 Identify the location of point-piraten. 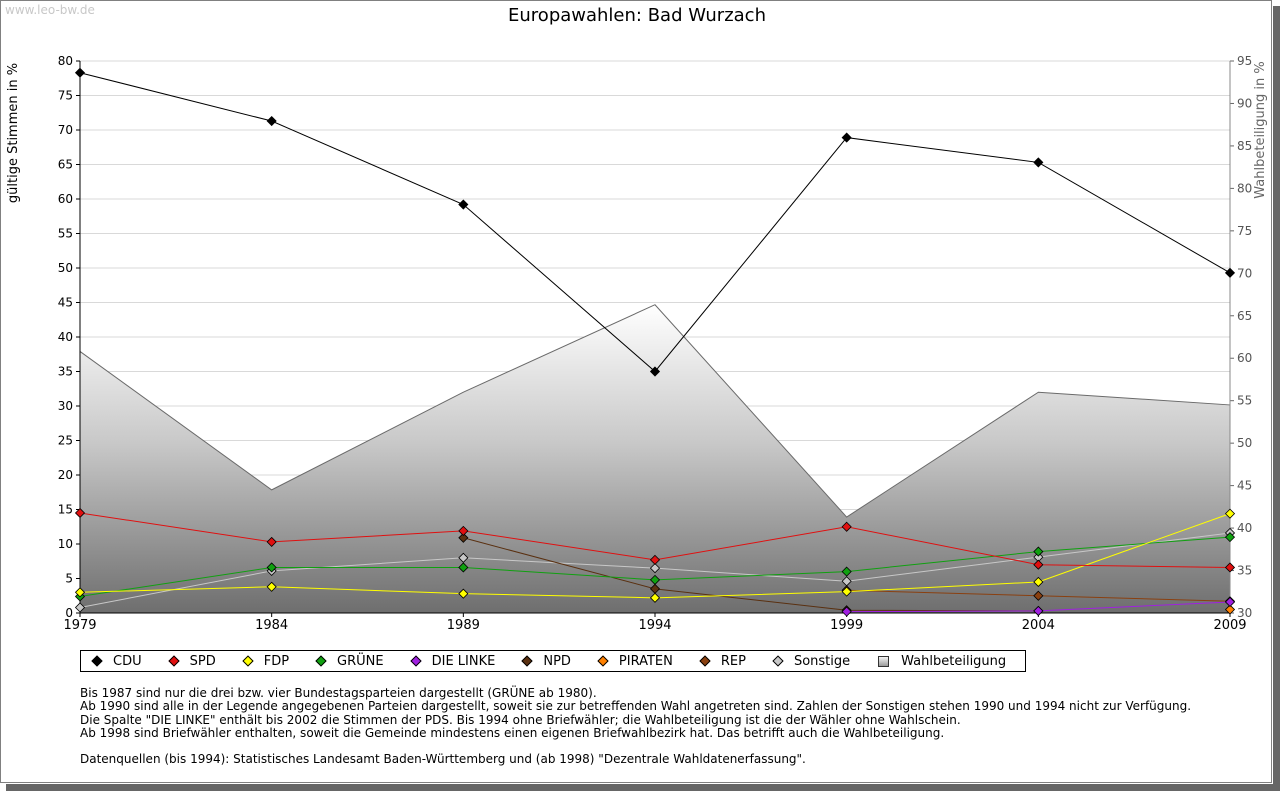
(1230, 609).